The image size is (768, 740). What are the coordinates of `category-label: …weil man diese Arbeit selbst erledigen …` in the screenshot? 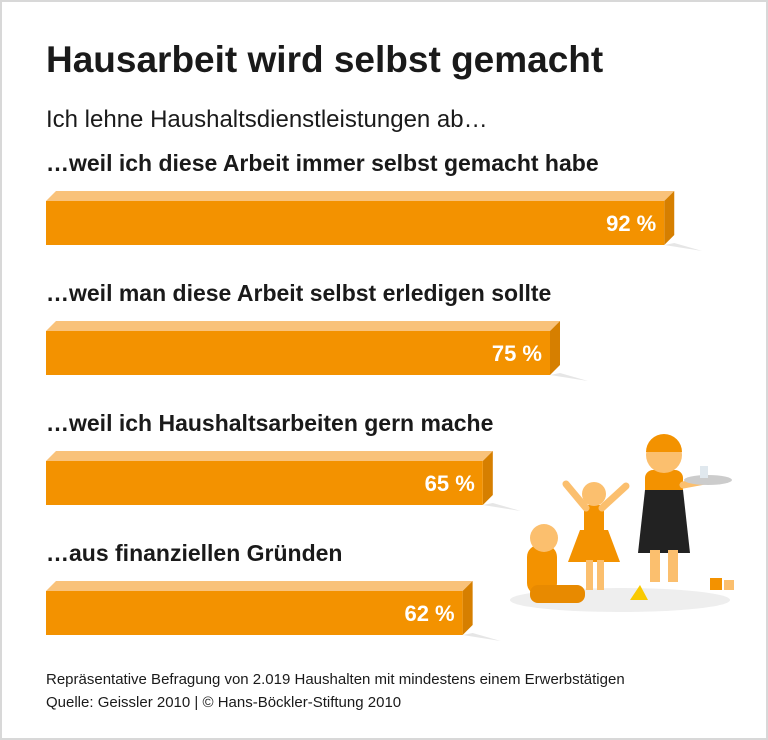 It's located at (298, 293).